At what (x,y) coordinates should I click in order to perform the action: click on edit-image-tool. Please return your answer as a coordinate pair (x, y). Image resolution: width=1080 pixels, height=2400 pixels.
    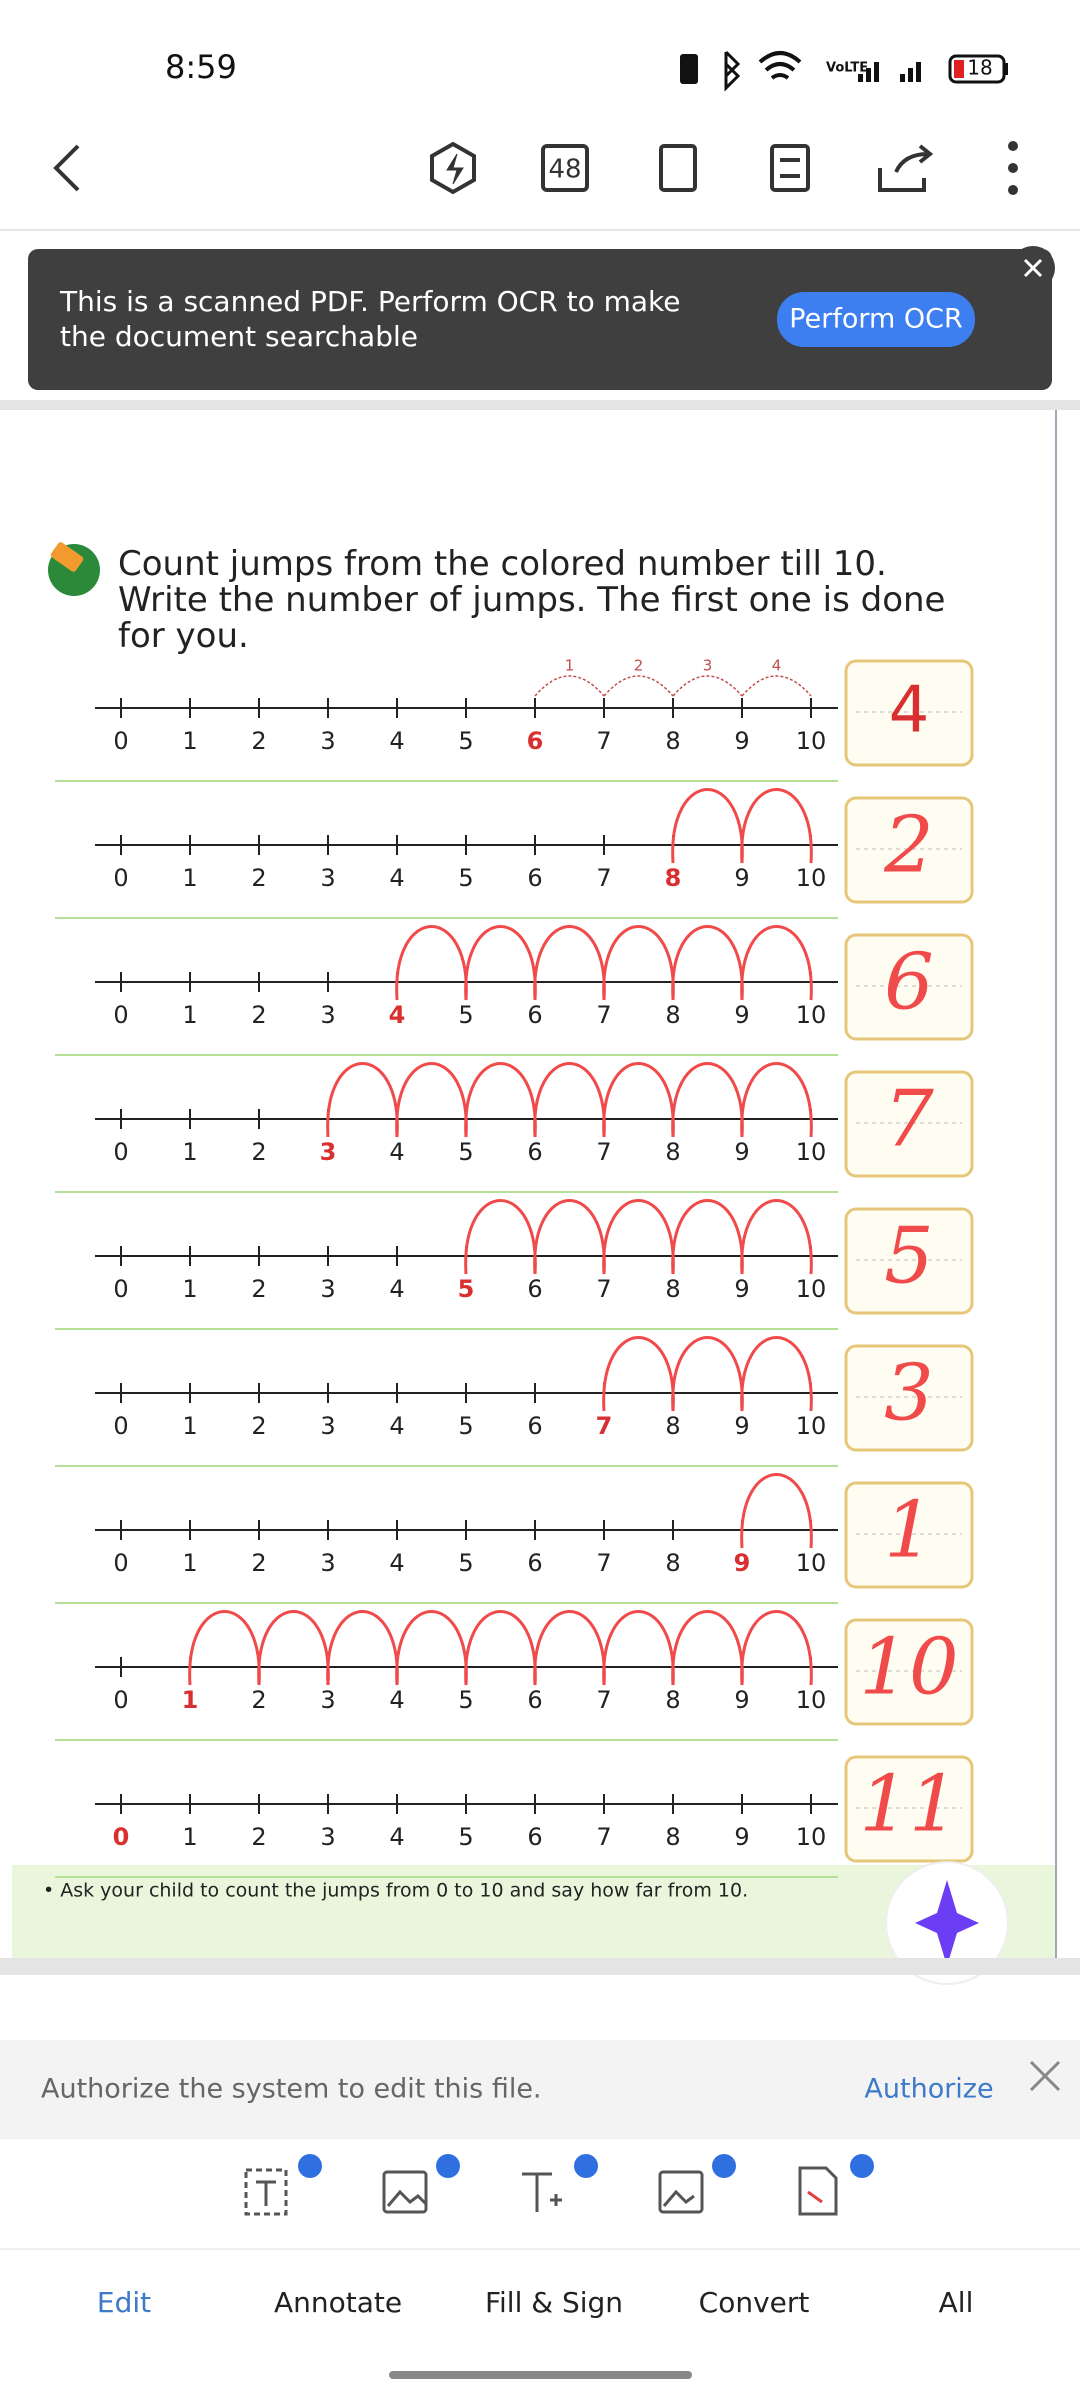
    Looking at the image, I should click on (405, 2192).